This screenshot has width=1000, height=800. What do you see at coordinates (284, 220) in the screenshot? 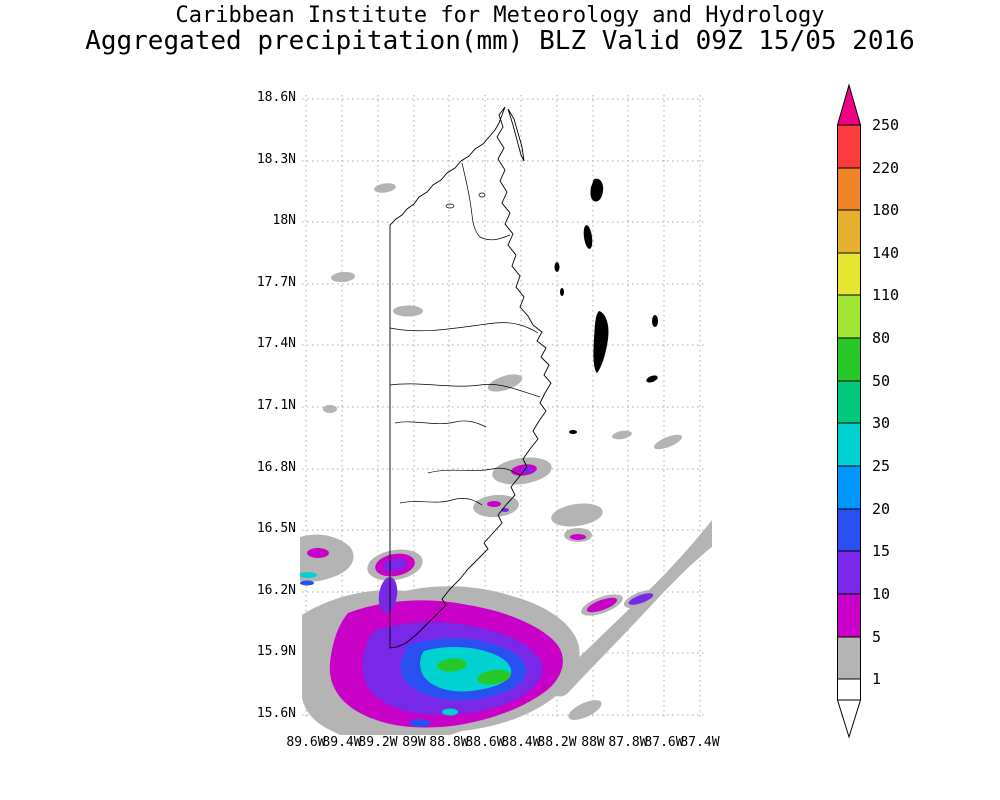
I see `lat-tick-label: 18N` at bounding box center [284, 220].